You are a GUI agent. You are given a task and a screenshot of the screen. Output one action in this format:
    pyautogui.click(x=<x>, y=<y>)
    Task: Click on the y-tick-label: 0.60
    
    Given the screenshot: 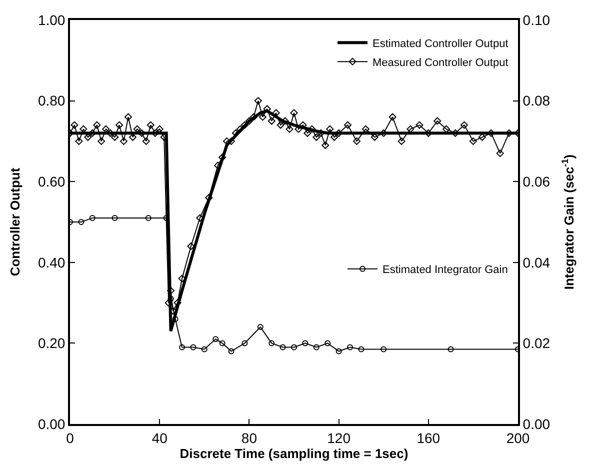 What is the action you would take?
    pyautogui.click(x=52, y=182)
    